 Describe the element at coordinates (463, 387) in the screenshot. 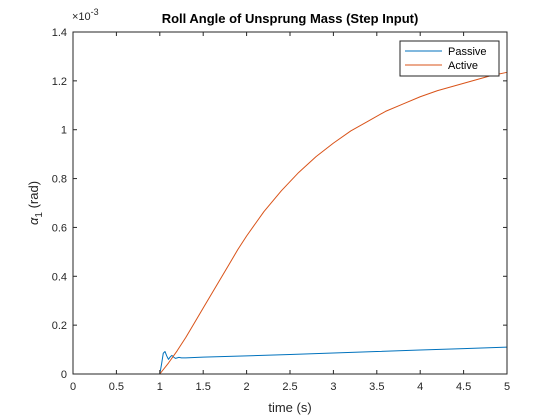

I see `x-tick-label: 4.5` at that location.